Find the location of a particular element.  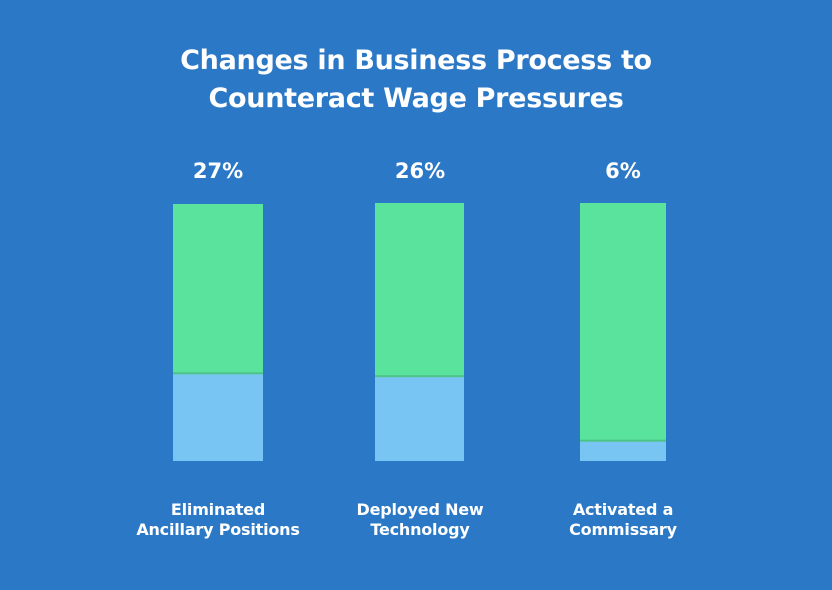

value-label-eliminated: 27% is located at coordinates (218, 171).